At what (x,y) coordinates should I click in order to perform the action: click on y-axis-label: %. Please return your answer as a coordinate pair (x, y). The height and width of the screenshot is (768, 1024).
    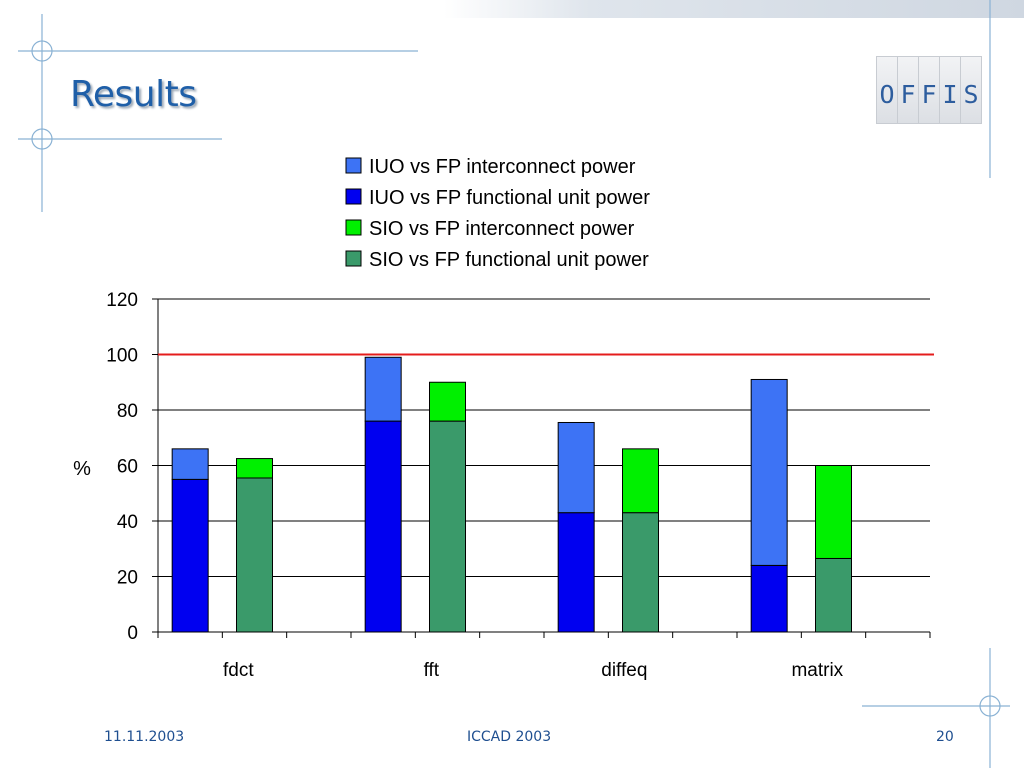
    Looking at the image, I should click on (82, 469).